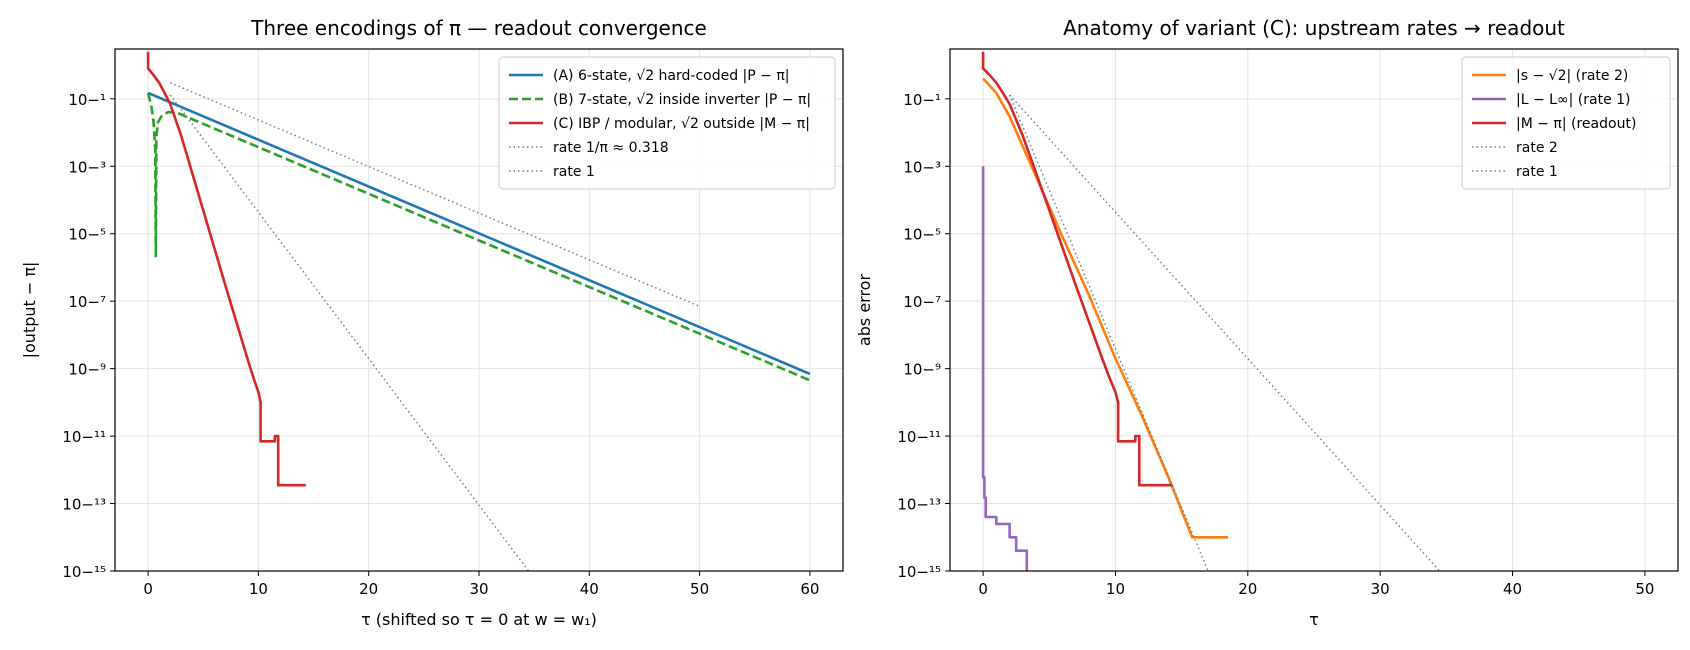  I want to click on y-axis-label: |output − π|, so click(29, 310).